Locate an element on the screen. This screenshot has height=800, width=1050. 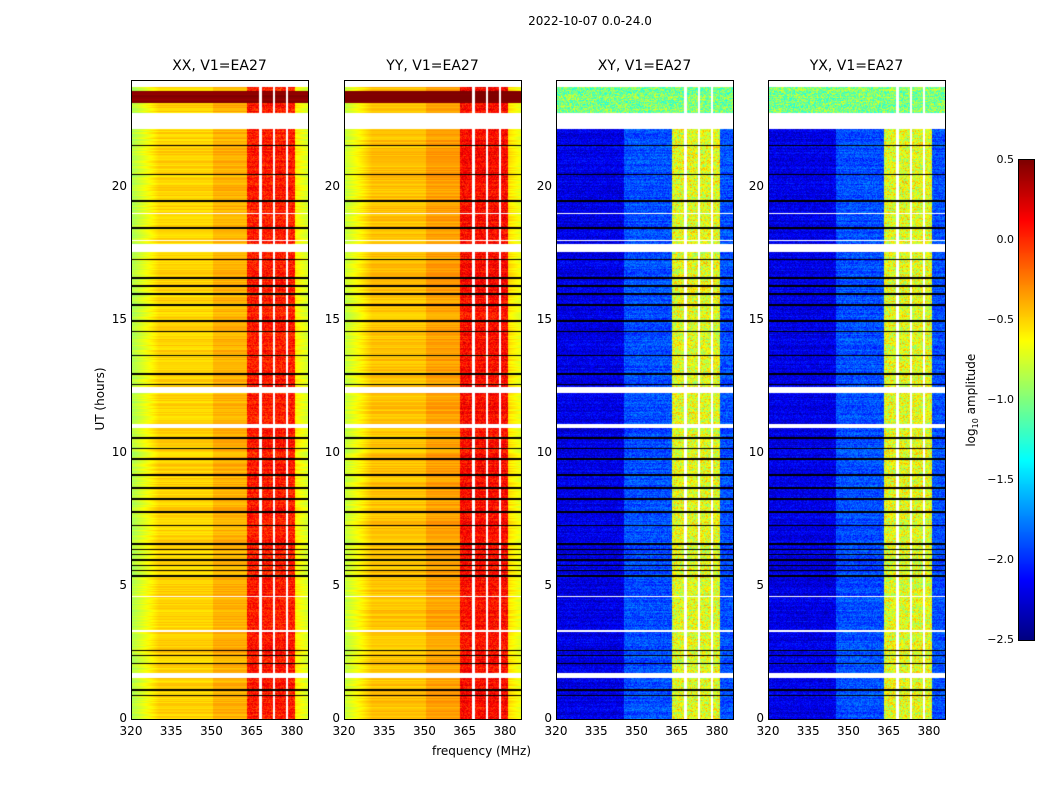
colorbar-tick-label: −2.5 is located at coordinates (1000, 639).